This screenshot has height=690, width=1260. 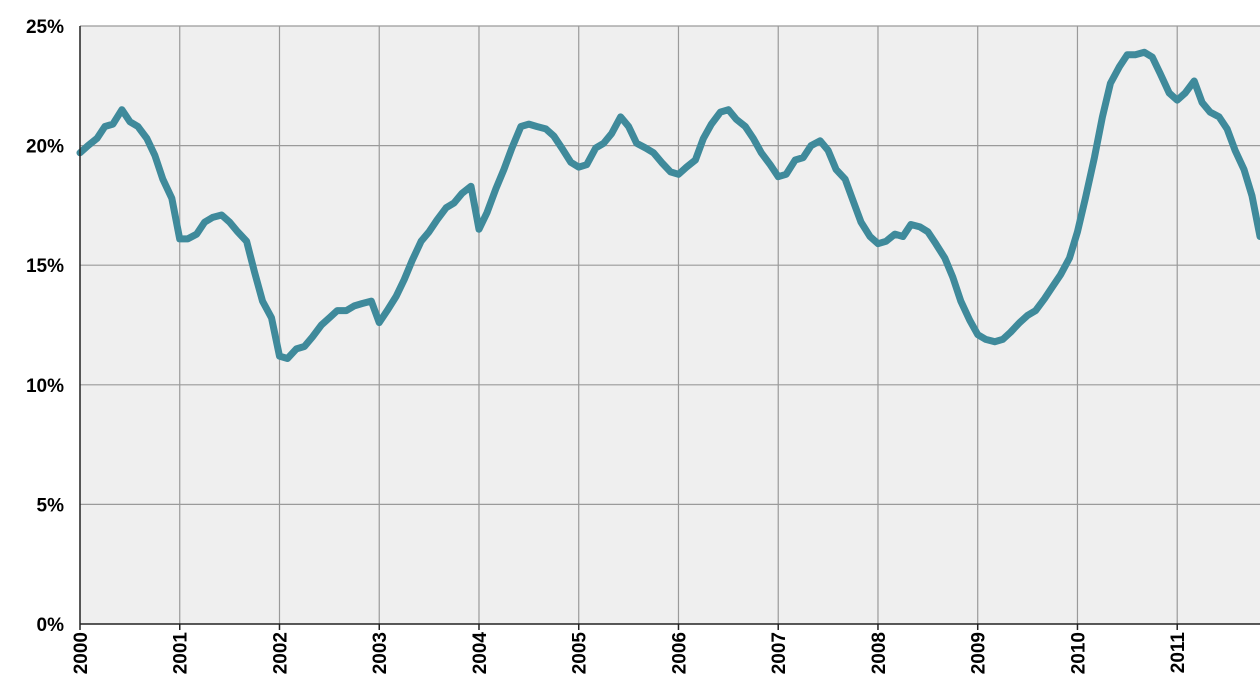 I want to click on y-tick-label: 5%, so click(x=51, y=505).